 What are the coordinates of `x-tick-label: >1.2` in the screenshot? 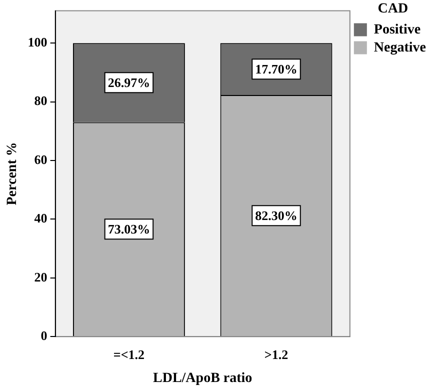 It's located at (276, 354).